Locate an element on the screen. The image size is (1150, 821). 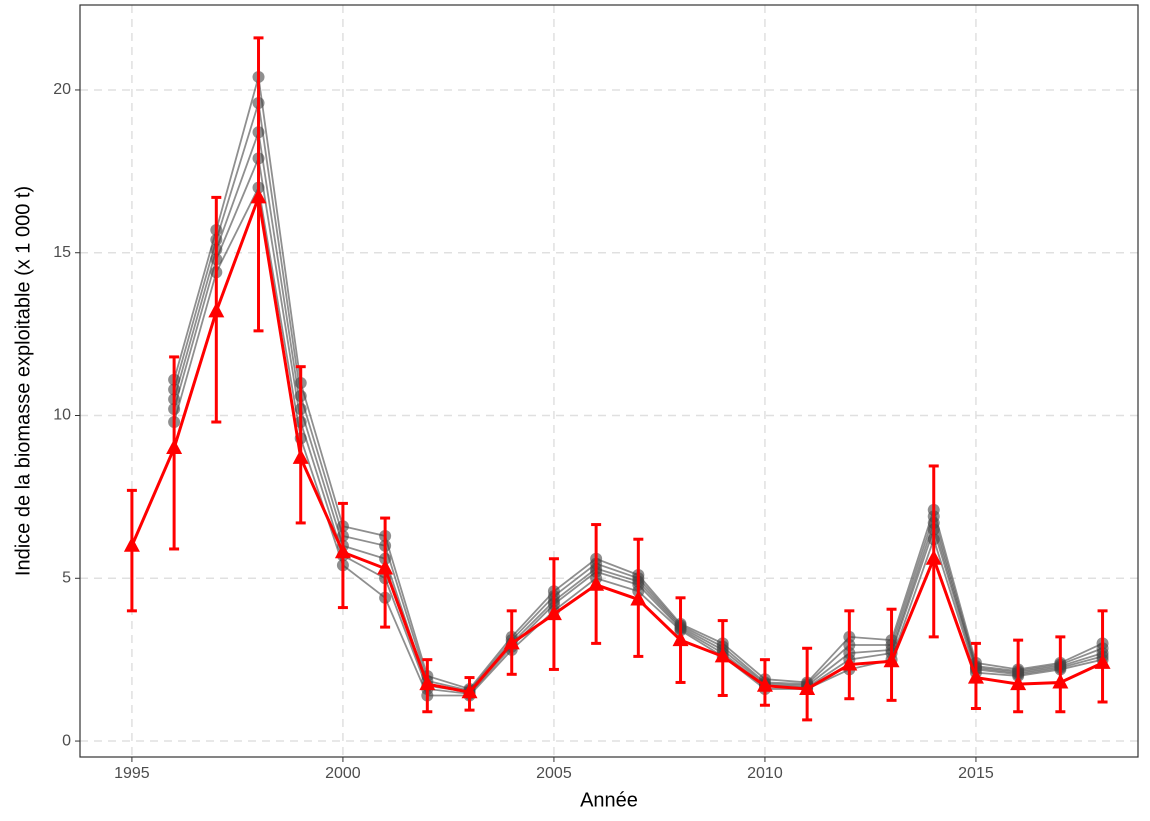
y-tick-label: 20 is located at coordinates (62, 89).